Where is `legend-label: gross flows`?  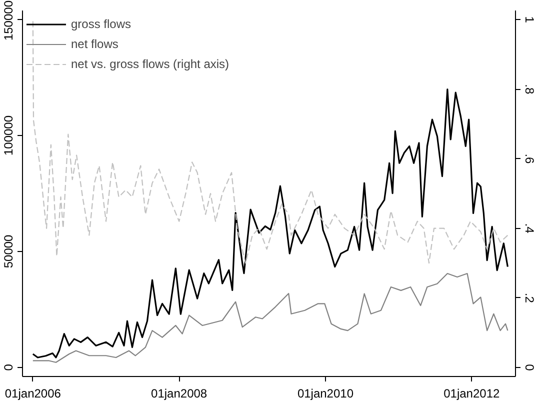 legend-label: gross flows is located at coordinates (101, 24).